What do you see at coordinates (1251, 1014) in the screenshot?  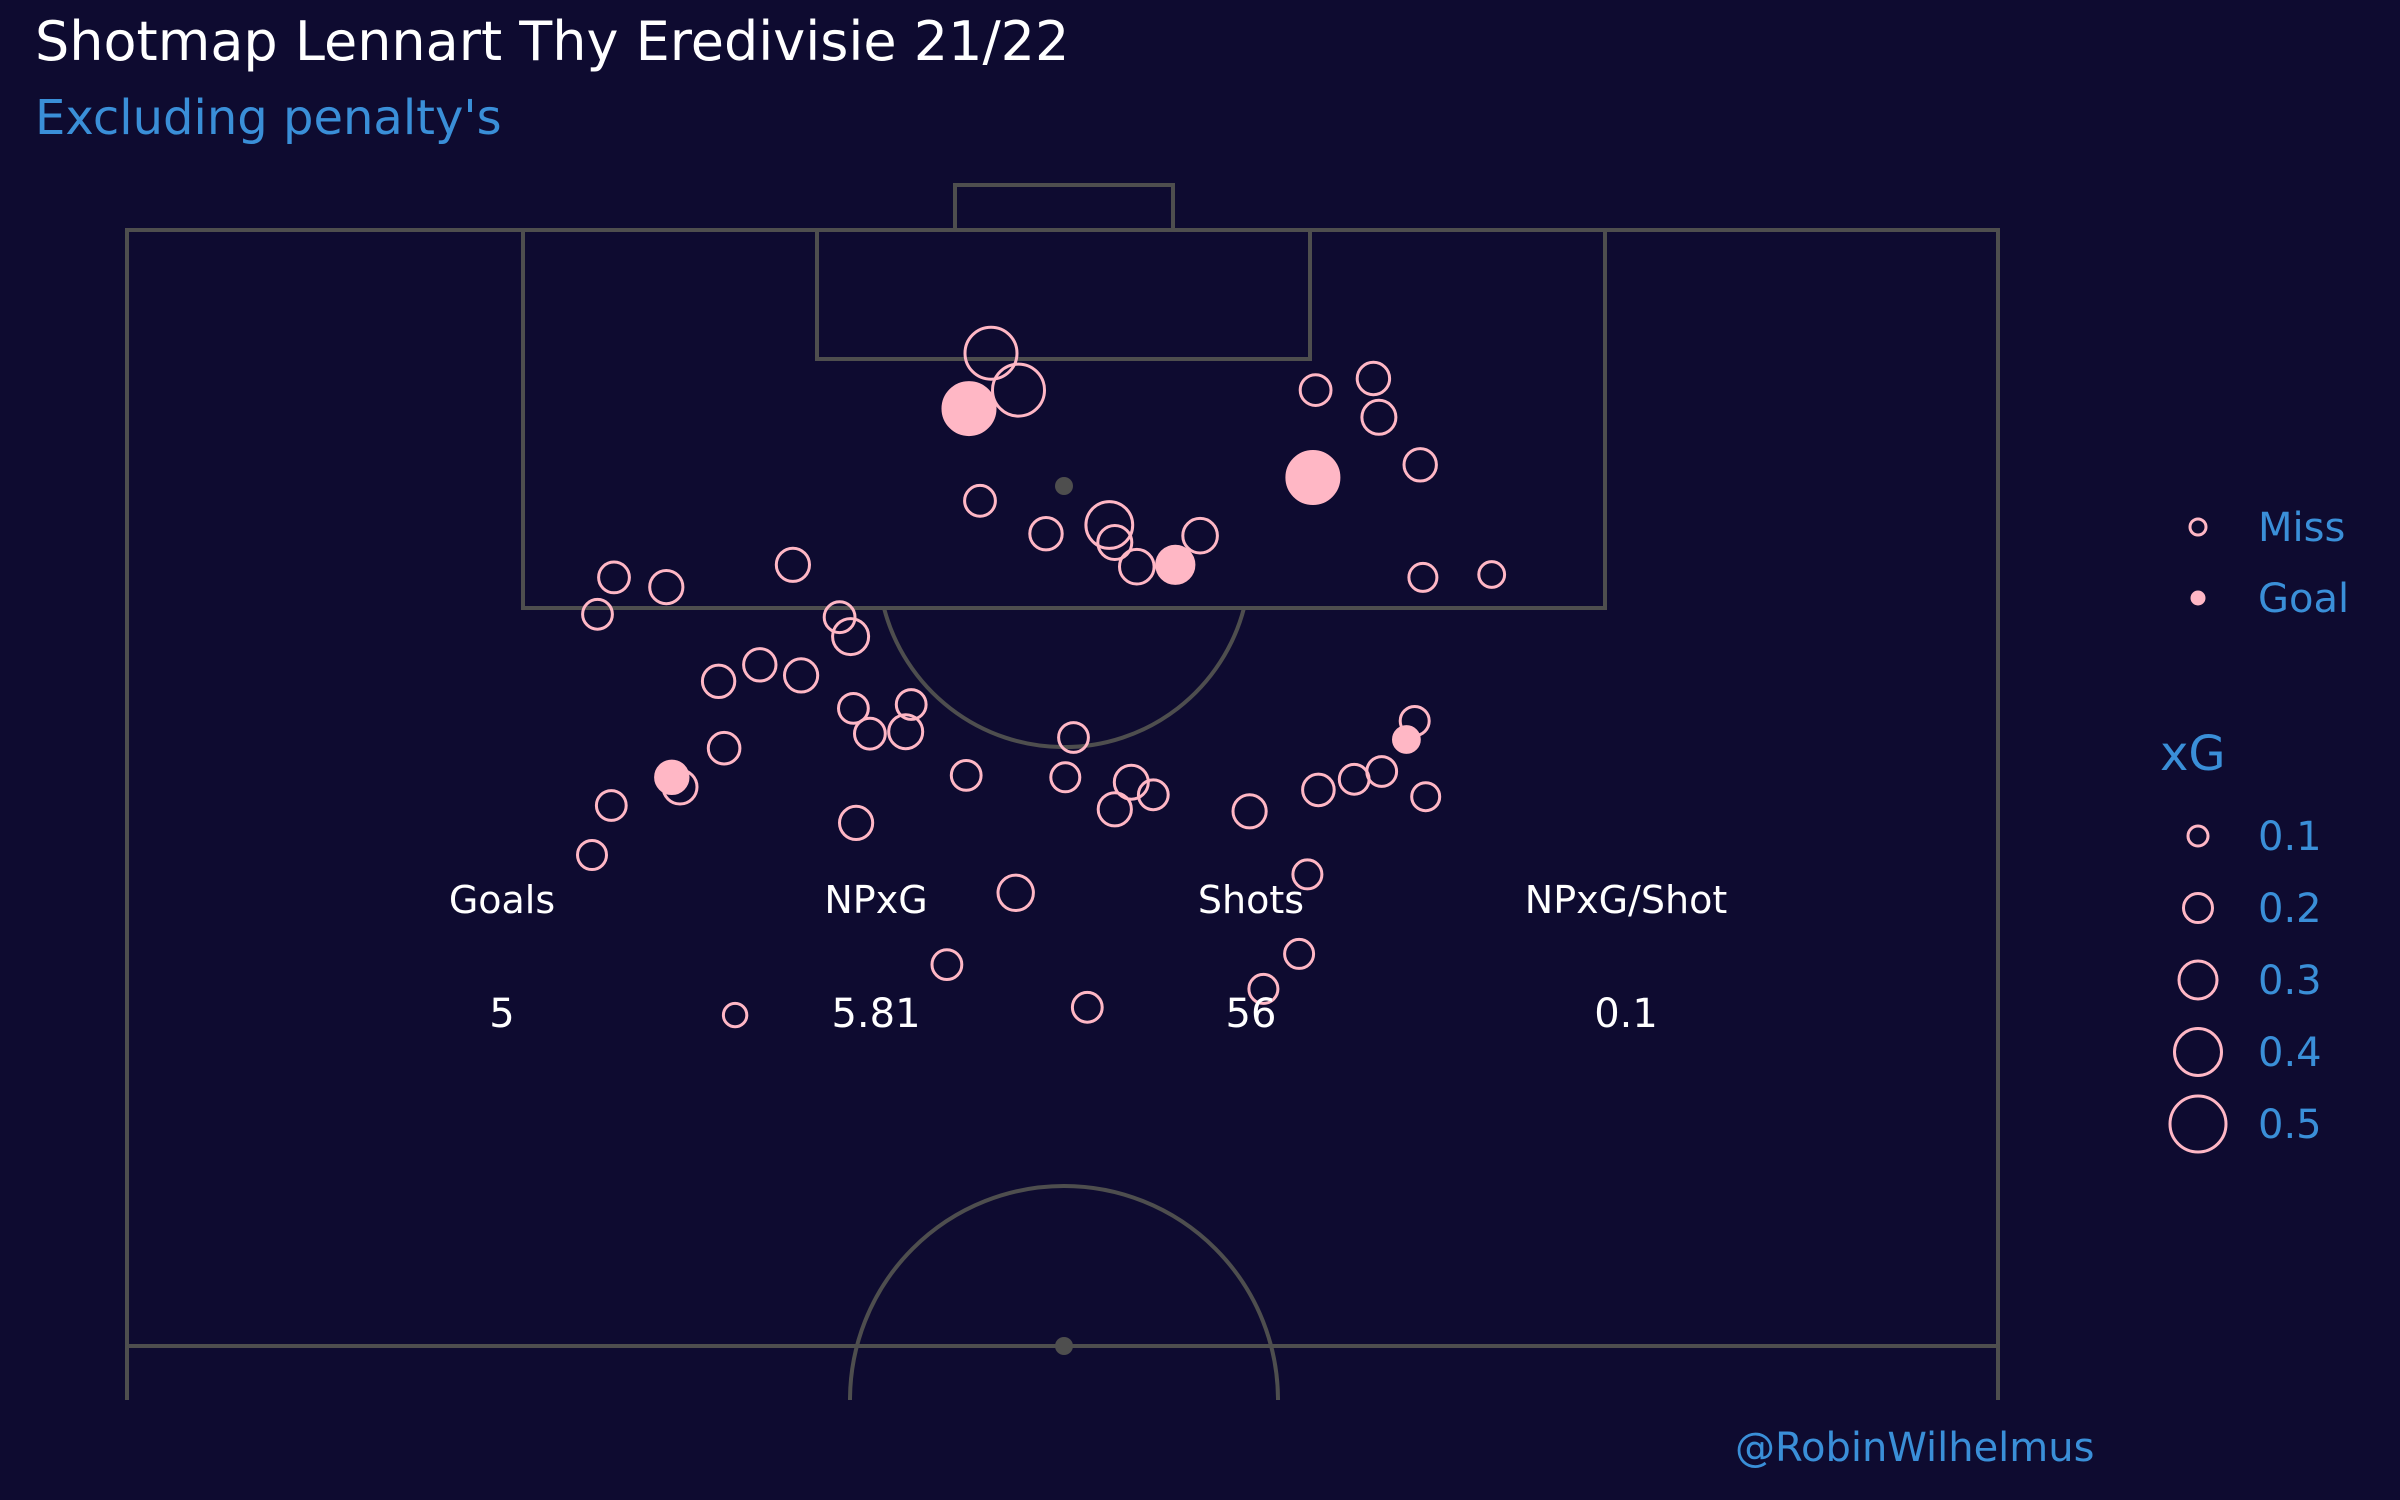 I see `stat-value-shots: 56` at bounding box center [1251, 1014].